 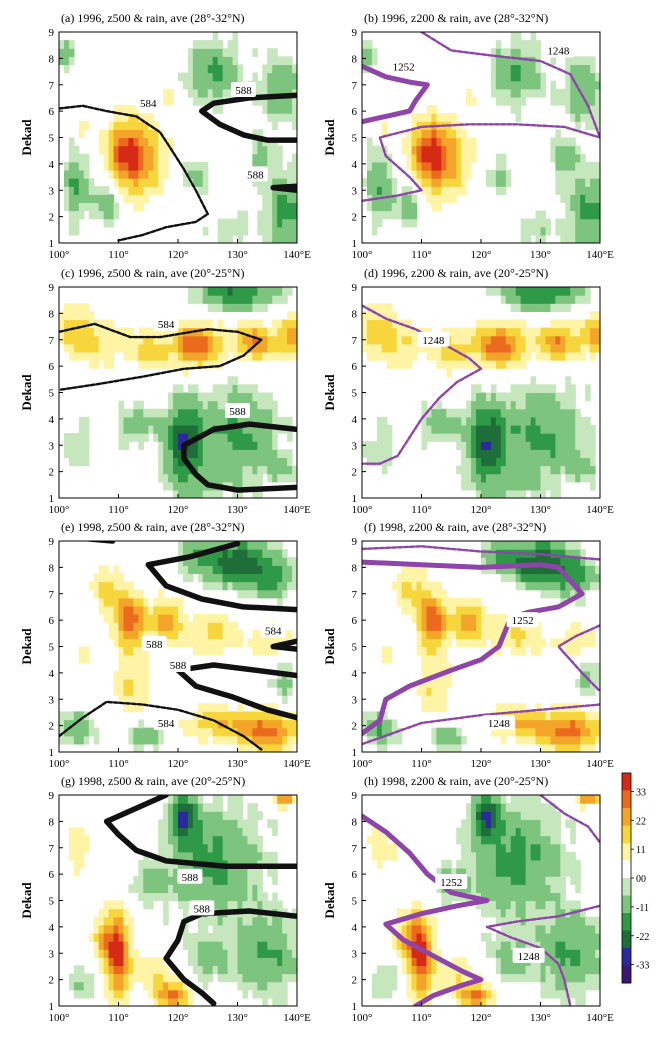 What do you see at coordinates (52, 1007) in the screenshot?
I see `y-tick-label: 1` at bounding box center [52, 1007].